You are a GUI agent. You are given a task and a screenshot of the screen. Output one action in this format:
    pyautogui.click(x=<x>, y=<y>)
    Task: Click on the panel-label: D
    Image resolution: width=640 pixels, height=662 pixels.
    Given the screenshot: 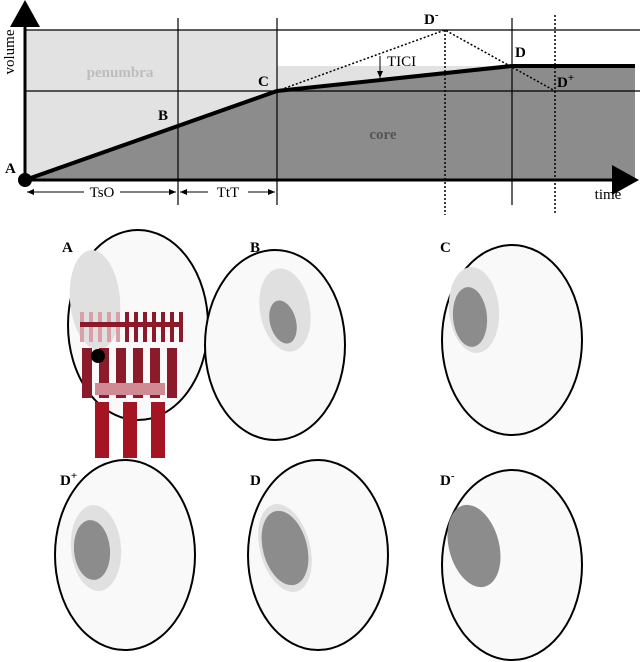 What is the action you would take?
    pyautogui.click(x=255, y=481)
    